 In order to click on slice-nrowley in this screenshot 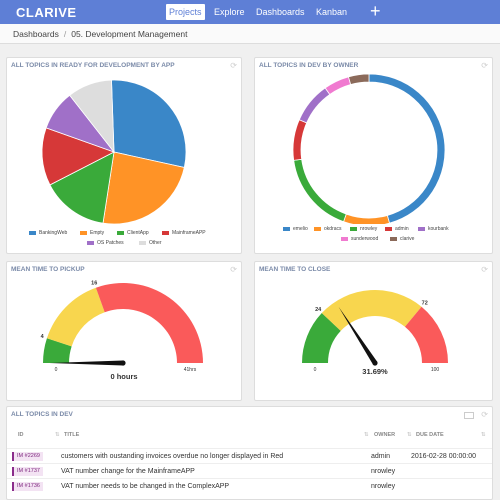, I will do `click(320, 190)`.